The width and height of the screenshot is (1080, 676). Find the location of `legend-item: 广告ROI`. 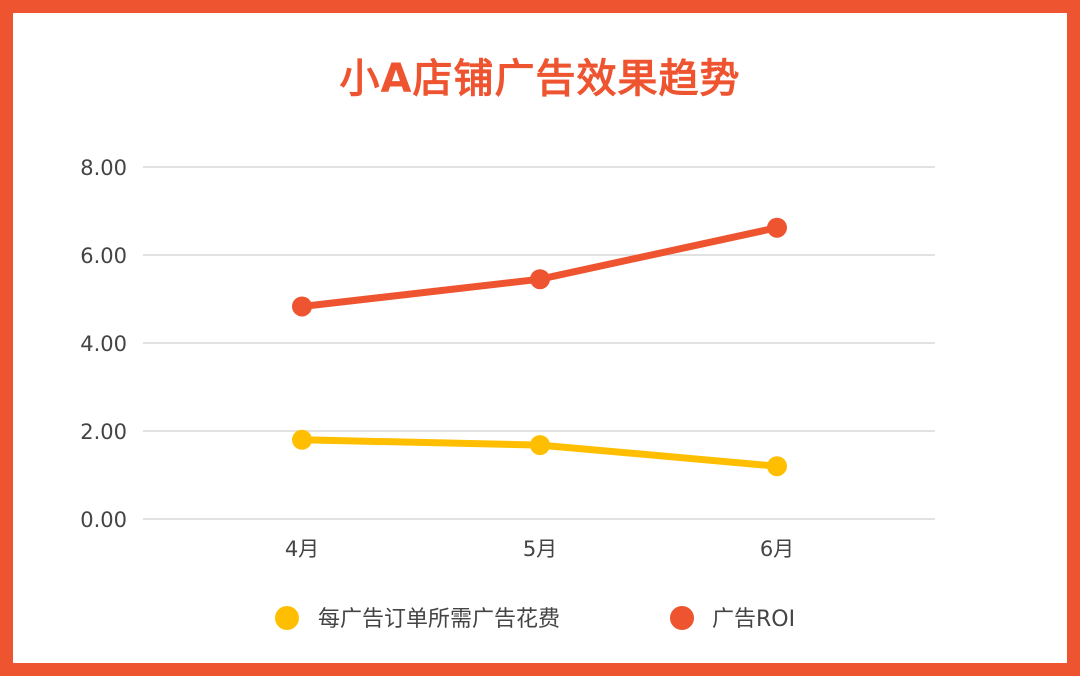

legend-item: 广告ROI is located at coordinates (732, 619).